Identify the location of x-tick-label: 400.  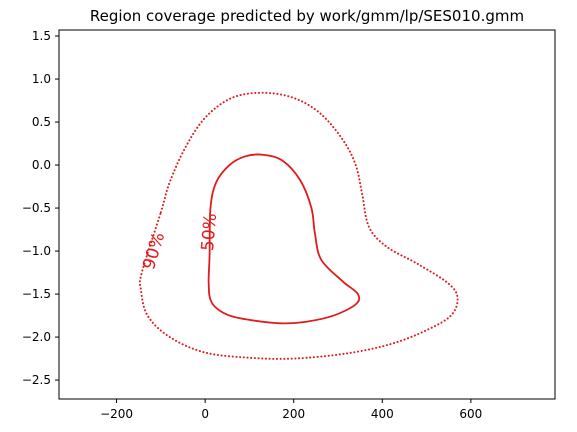
(382, 414).